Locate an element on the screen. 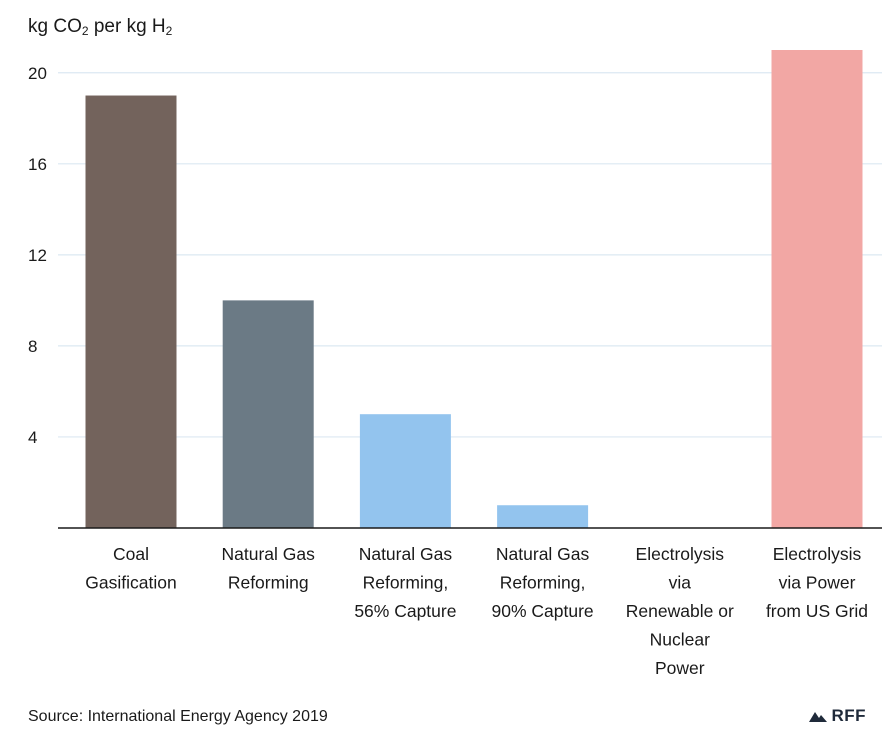 Image resolution: width=894 pixels, height=752 pixels. x-tick-label: 90% Capture is located at coordinates (543, 611).